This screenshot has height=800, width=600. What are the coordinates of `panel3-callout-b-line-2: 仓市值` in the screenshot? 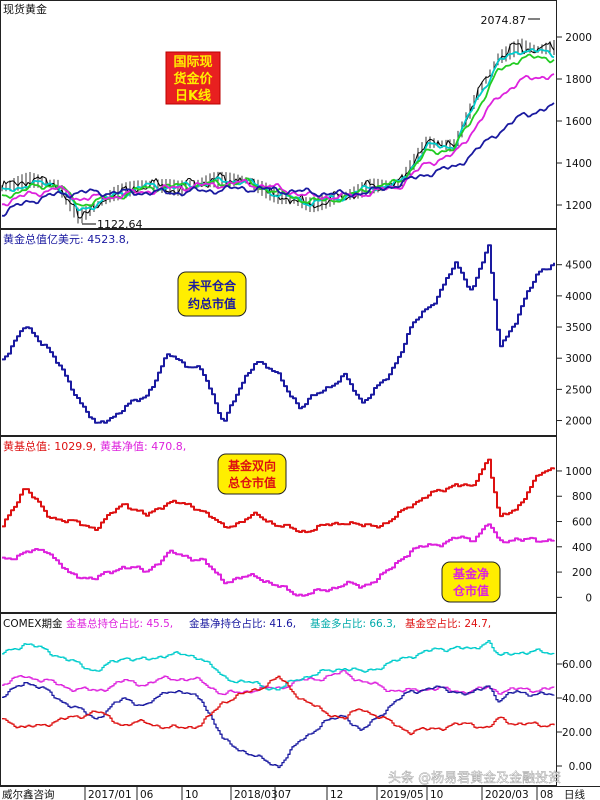 It's located at (470, 590).